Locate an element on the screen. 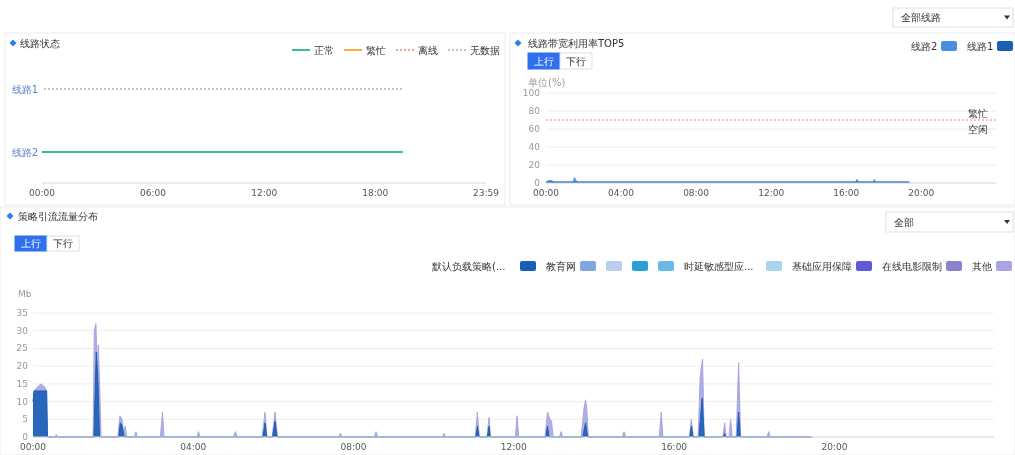 The image size is (1015, 455). chart-title: 线路带宽利用率TOP5 is located at coordinates (576, 43).